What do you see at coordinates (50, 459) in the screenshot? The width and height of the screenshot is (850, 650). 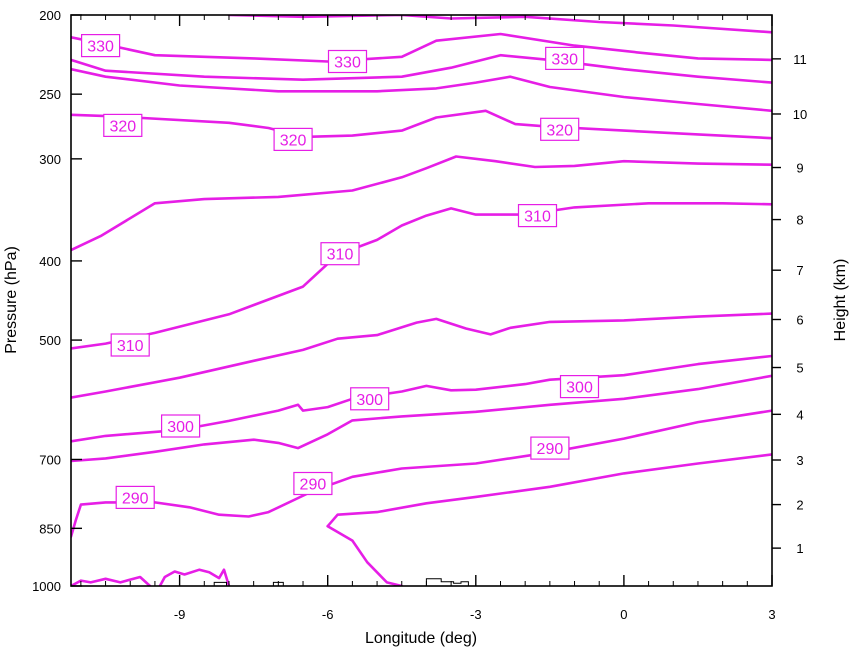 I see `y-tick-label: 700` at bounding box center [50, 459].